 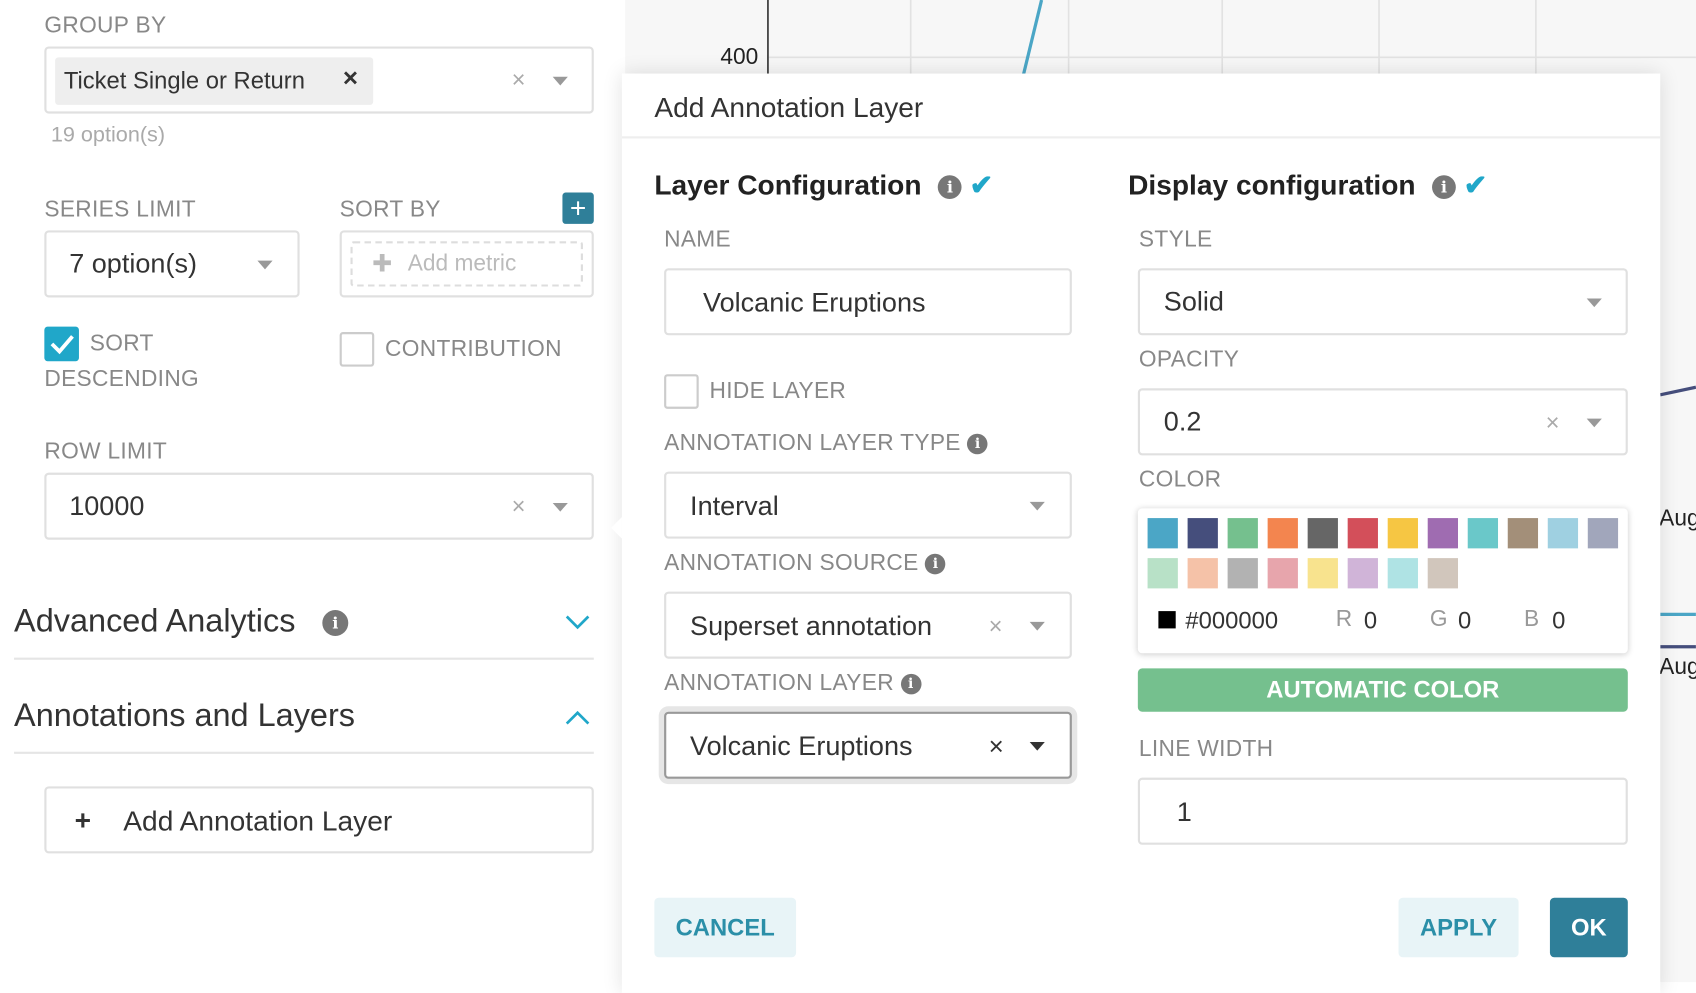 I want to click on row-limit-value: 10000, so click(x=107, y=506).